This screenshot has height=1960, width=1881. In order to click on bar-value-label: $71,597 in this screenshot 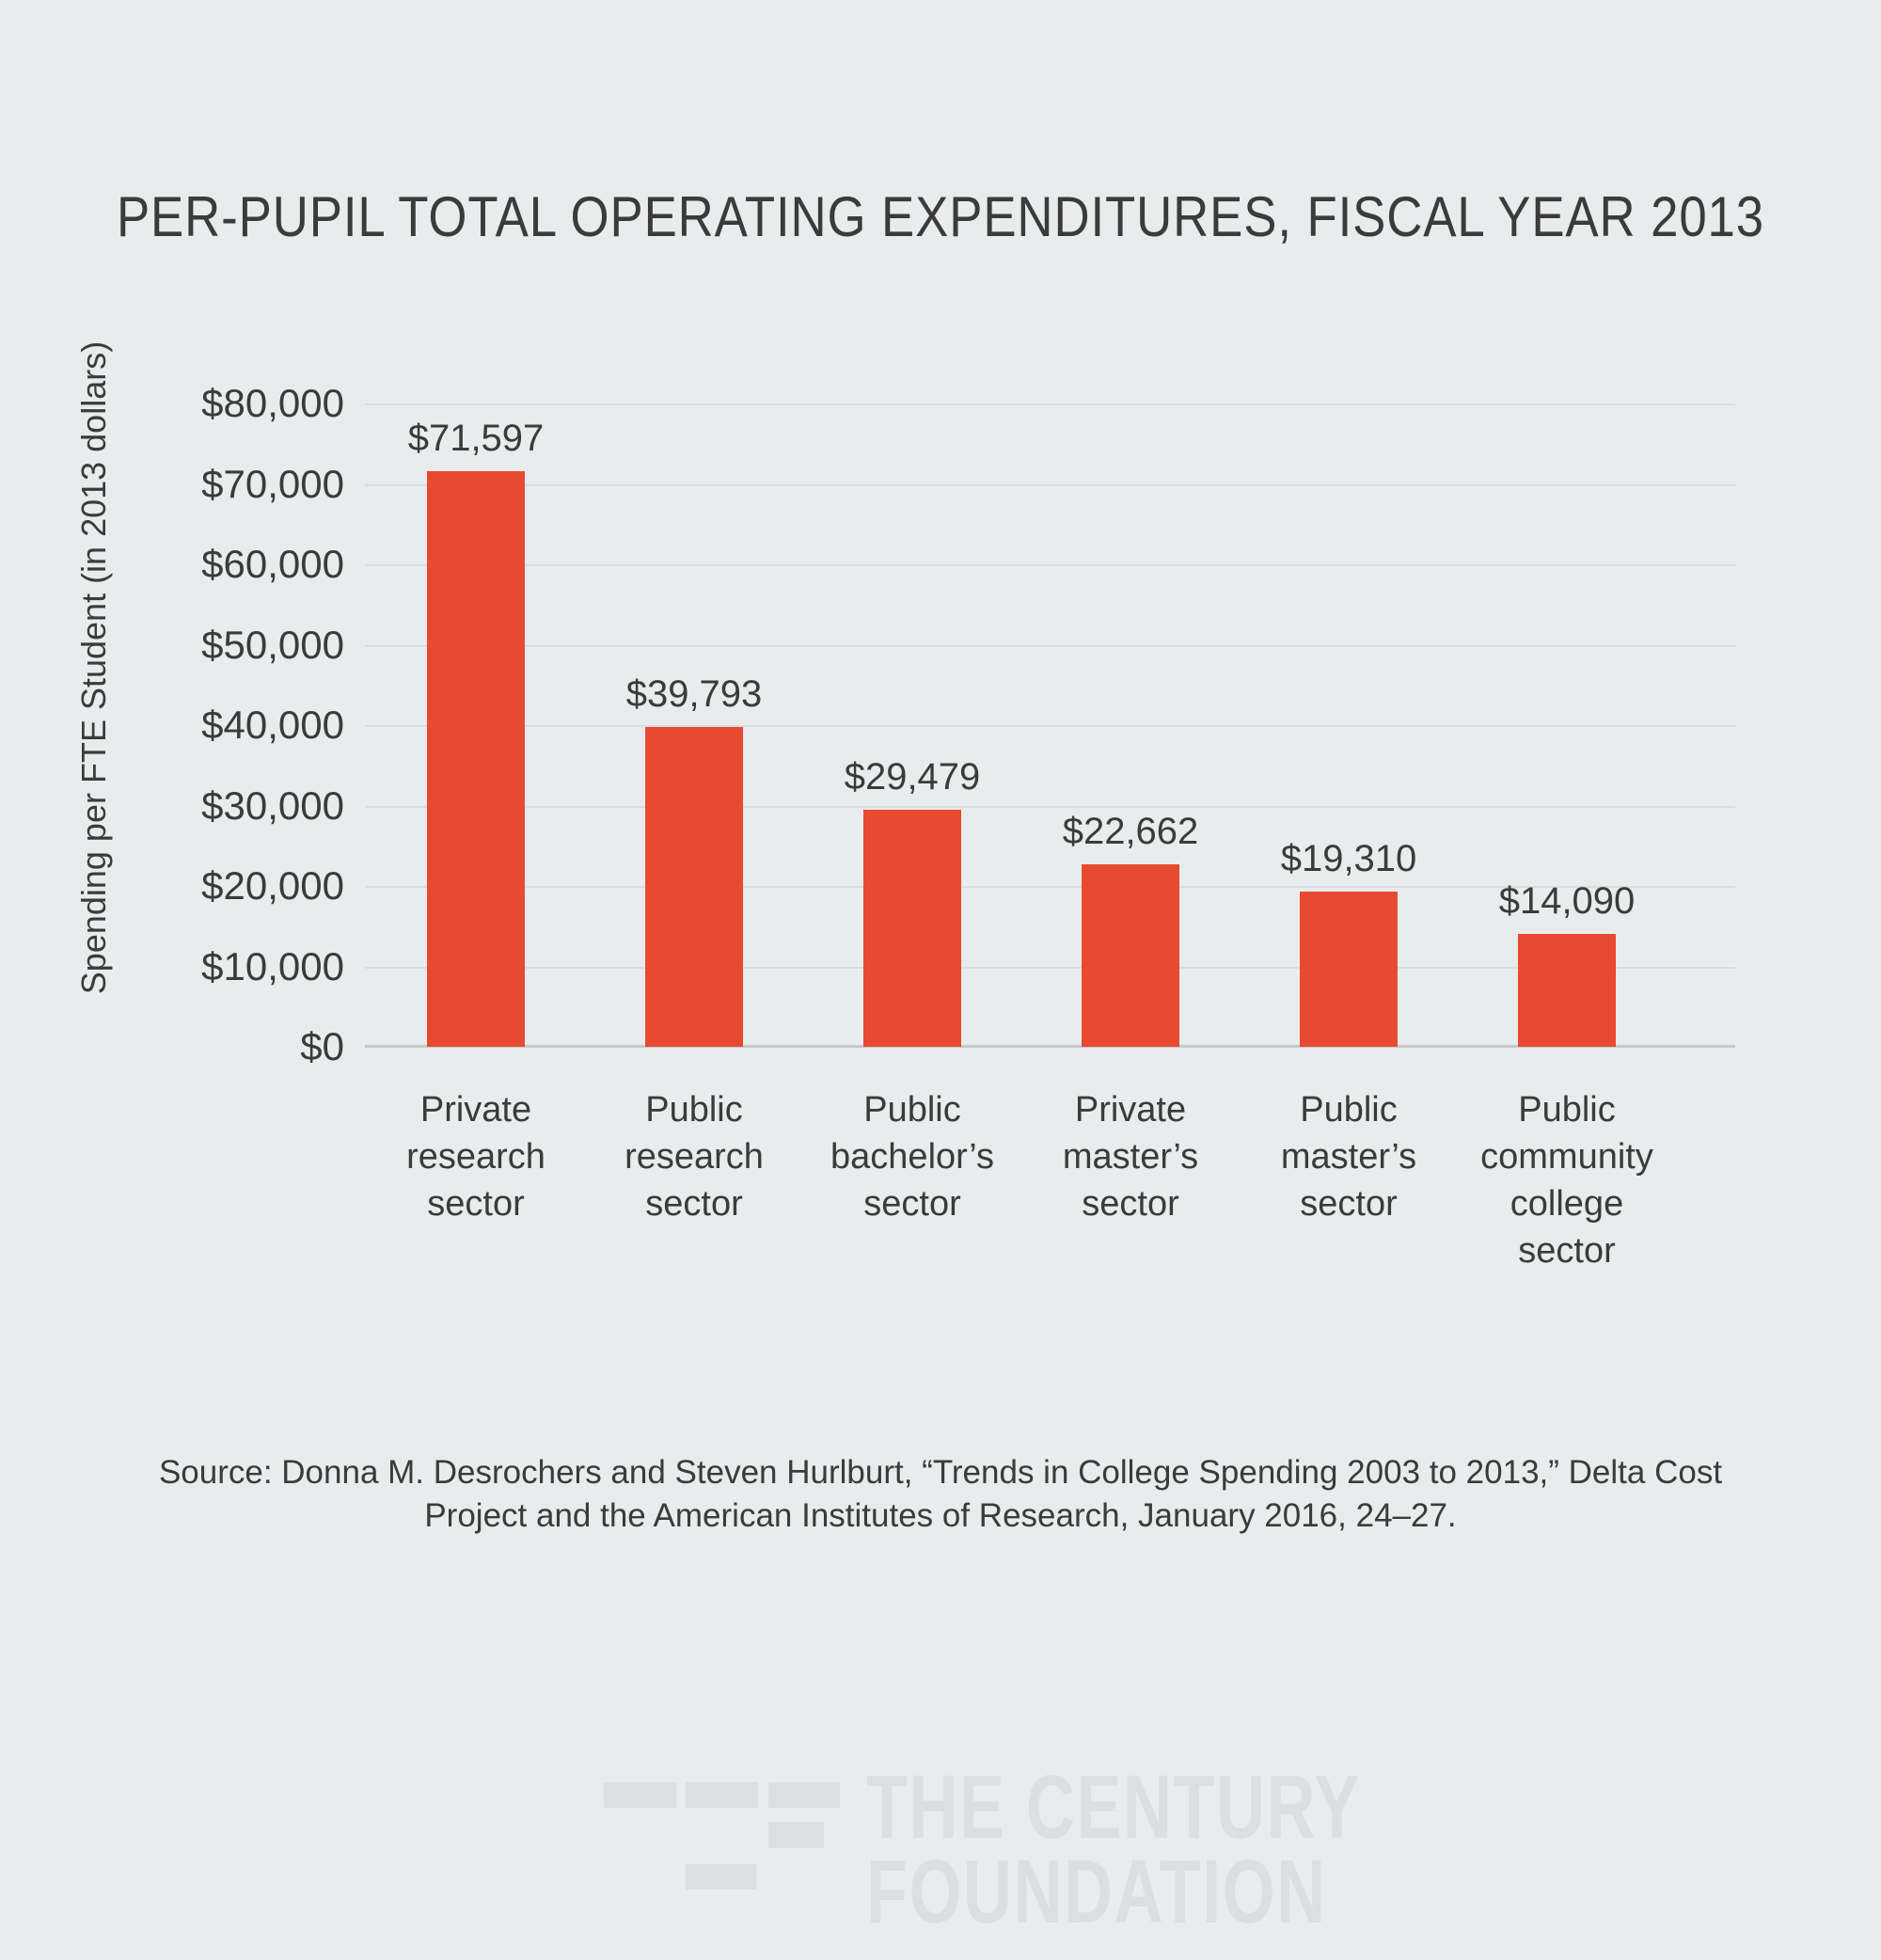, I will do `click(476, 438)`.